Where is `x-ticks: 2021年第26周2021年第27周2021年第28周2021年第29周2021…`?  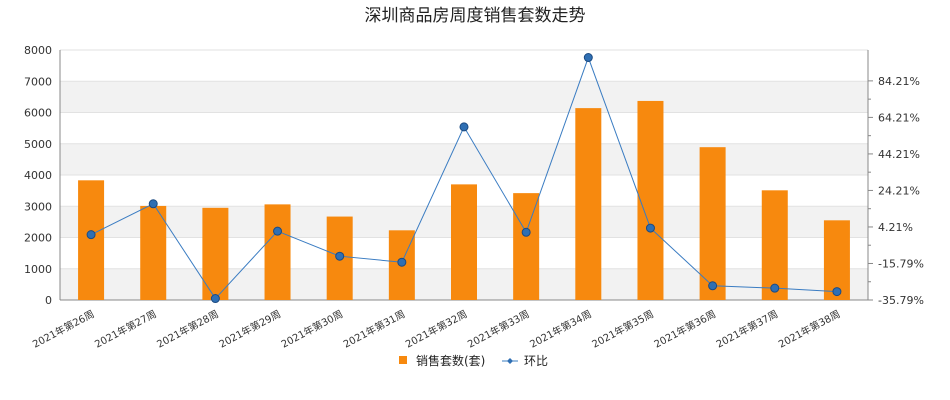
x-ticks: 2021年第26周2021年第27周2021年第28周2021年第29周2021… is located at coordinates (436, 328).